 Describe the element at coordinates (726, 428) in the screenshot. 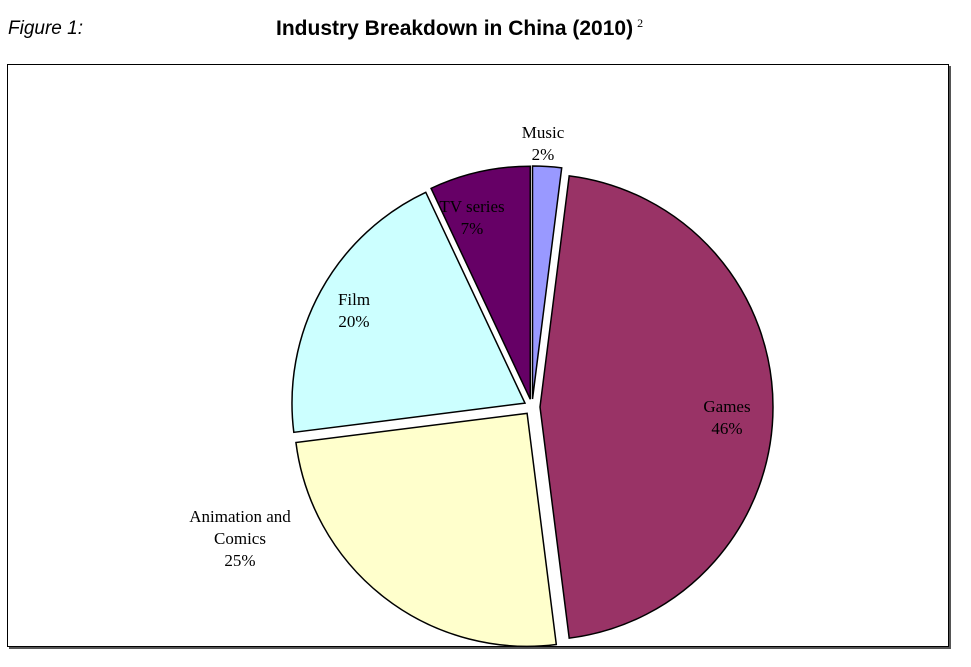

I see `slice-value-games: 46%` at that location.